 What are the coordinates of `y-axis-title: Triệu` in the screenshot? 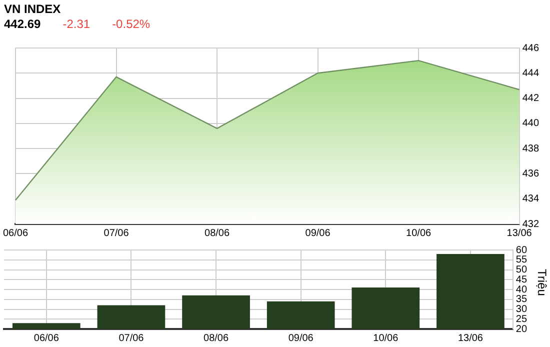 It's located at (542, 282).